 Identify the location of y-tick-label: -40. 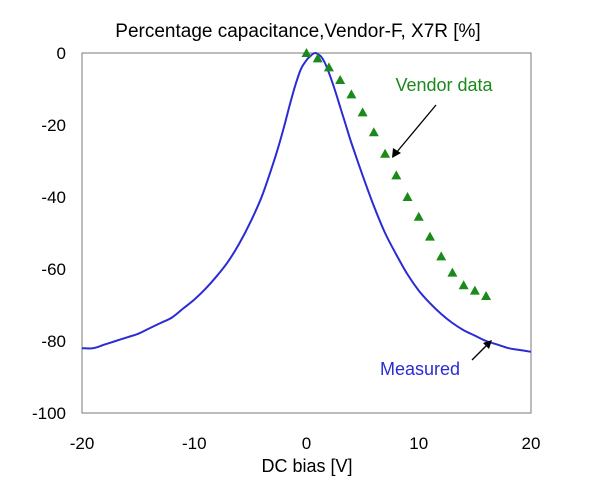
(53, 197).